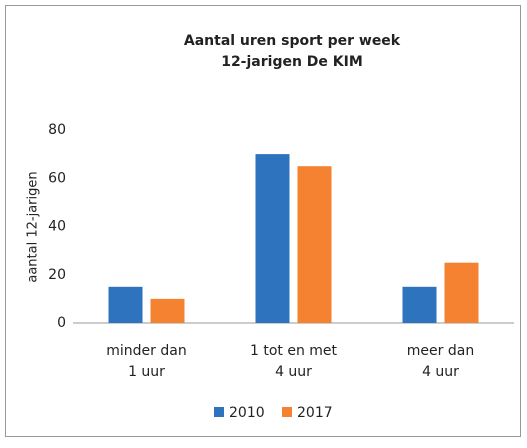 This screenshot has width=527, height=448. What do you see at coordinates (315, 413) in the screenshot?
I see `legend-label: 2017` at bounding box center [315, 413].